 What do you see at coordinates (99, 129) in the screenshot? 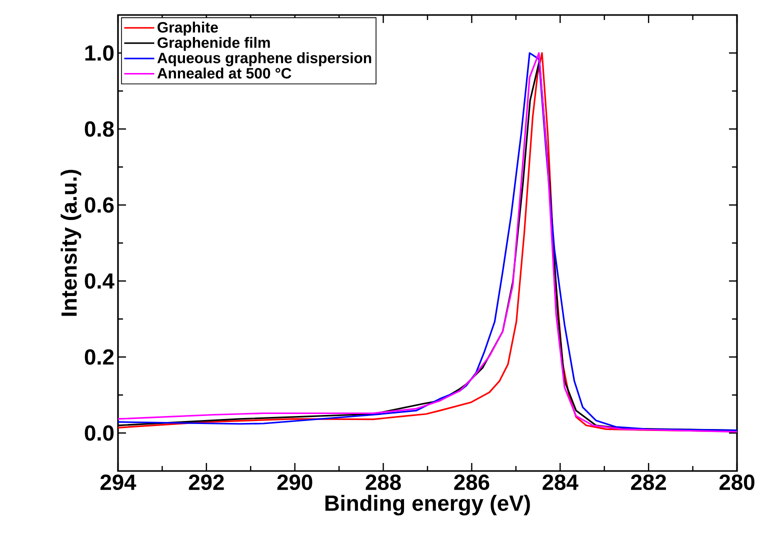
I see `y-tick-label: 0.8` at bounding box center [99, 129].